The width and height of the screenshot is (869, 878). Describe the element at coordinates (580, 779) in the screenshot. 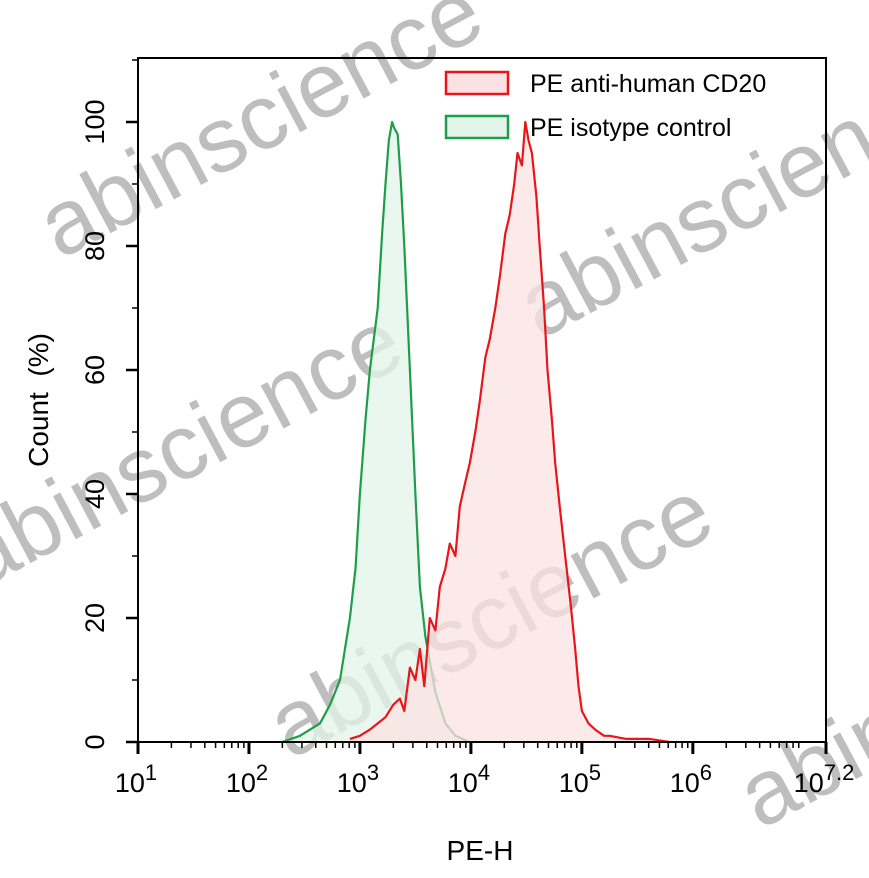

I see `x-tick-label: 10⁵` at that location.